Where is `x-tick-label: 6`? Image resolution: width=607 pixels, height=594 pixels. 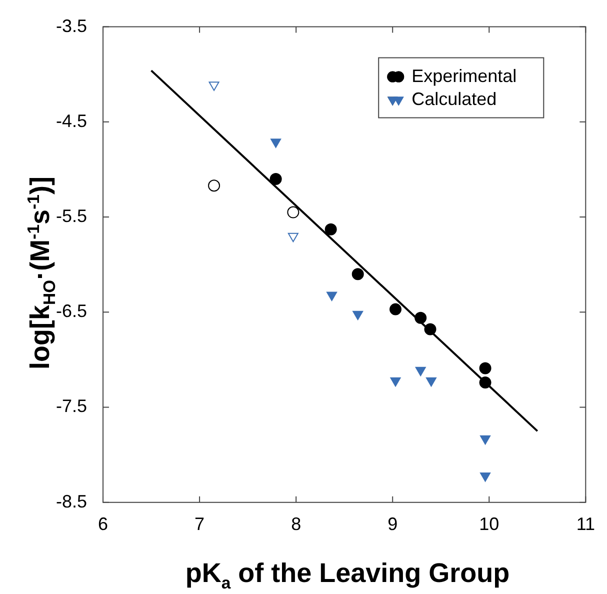
x-tick-label: 6 is located at coordinates (103, 524).